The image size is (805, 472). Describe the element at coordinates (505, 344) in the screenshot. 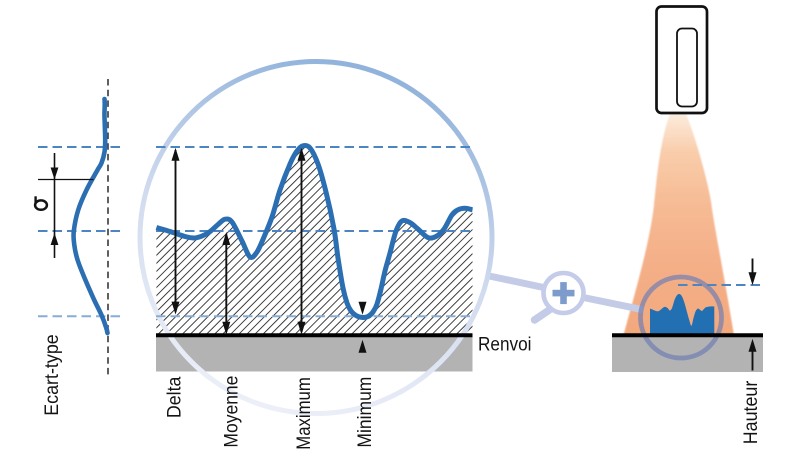

I see `svg-text: Renvoi` at that location.